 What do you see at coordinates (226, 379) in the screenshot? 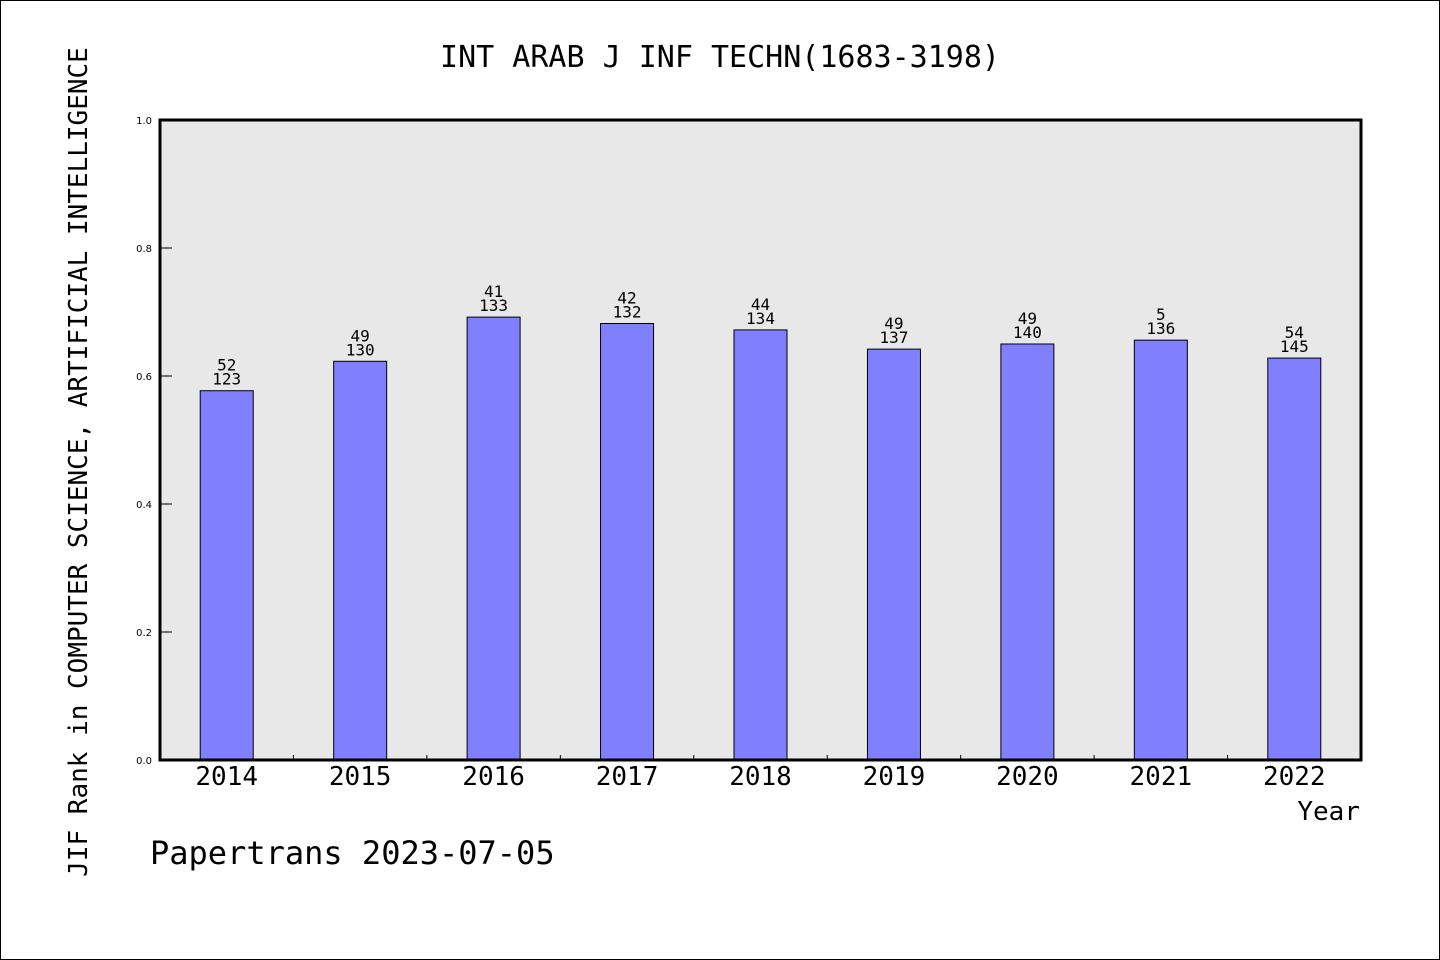
I see `bar-total-label: 123` at bounding box center [226, 379].